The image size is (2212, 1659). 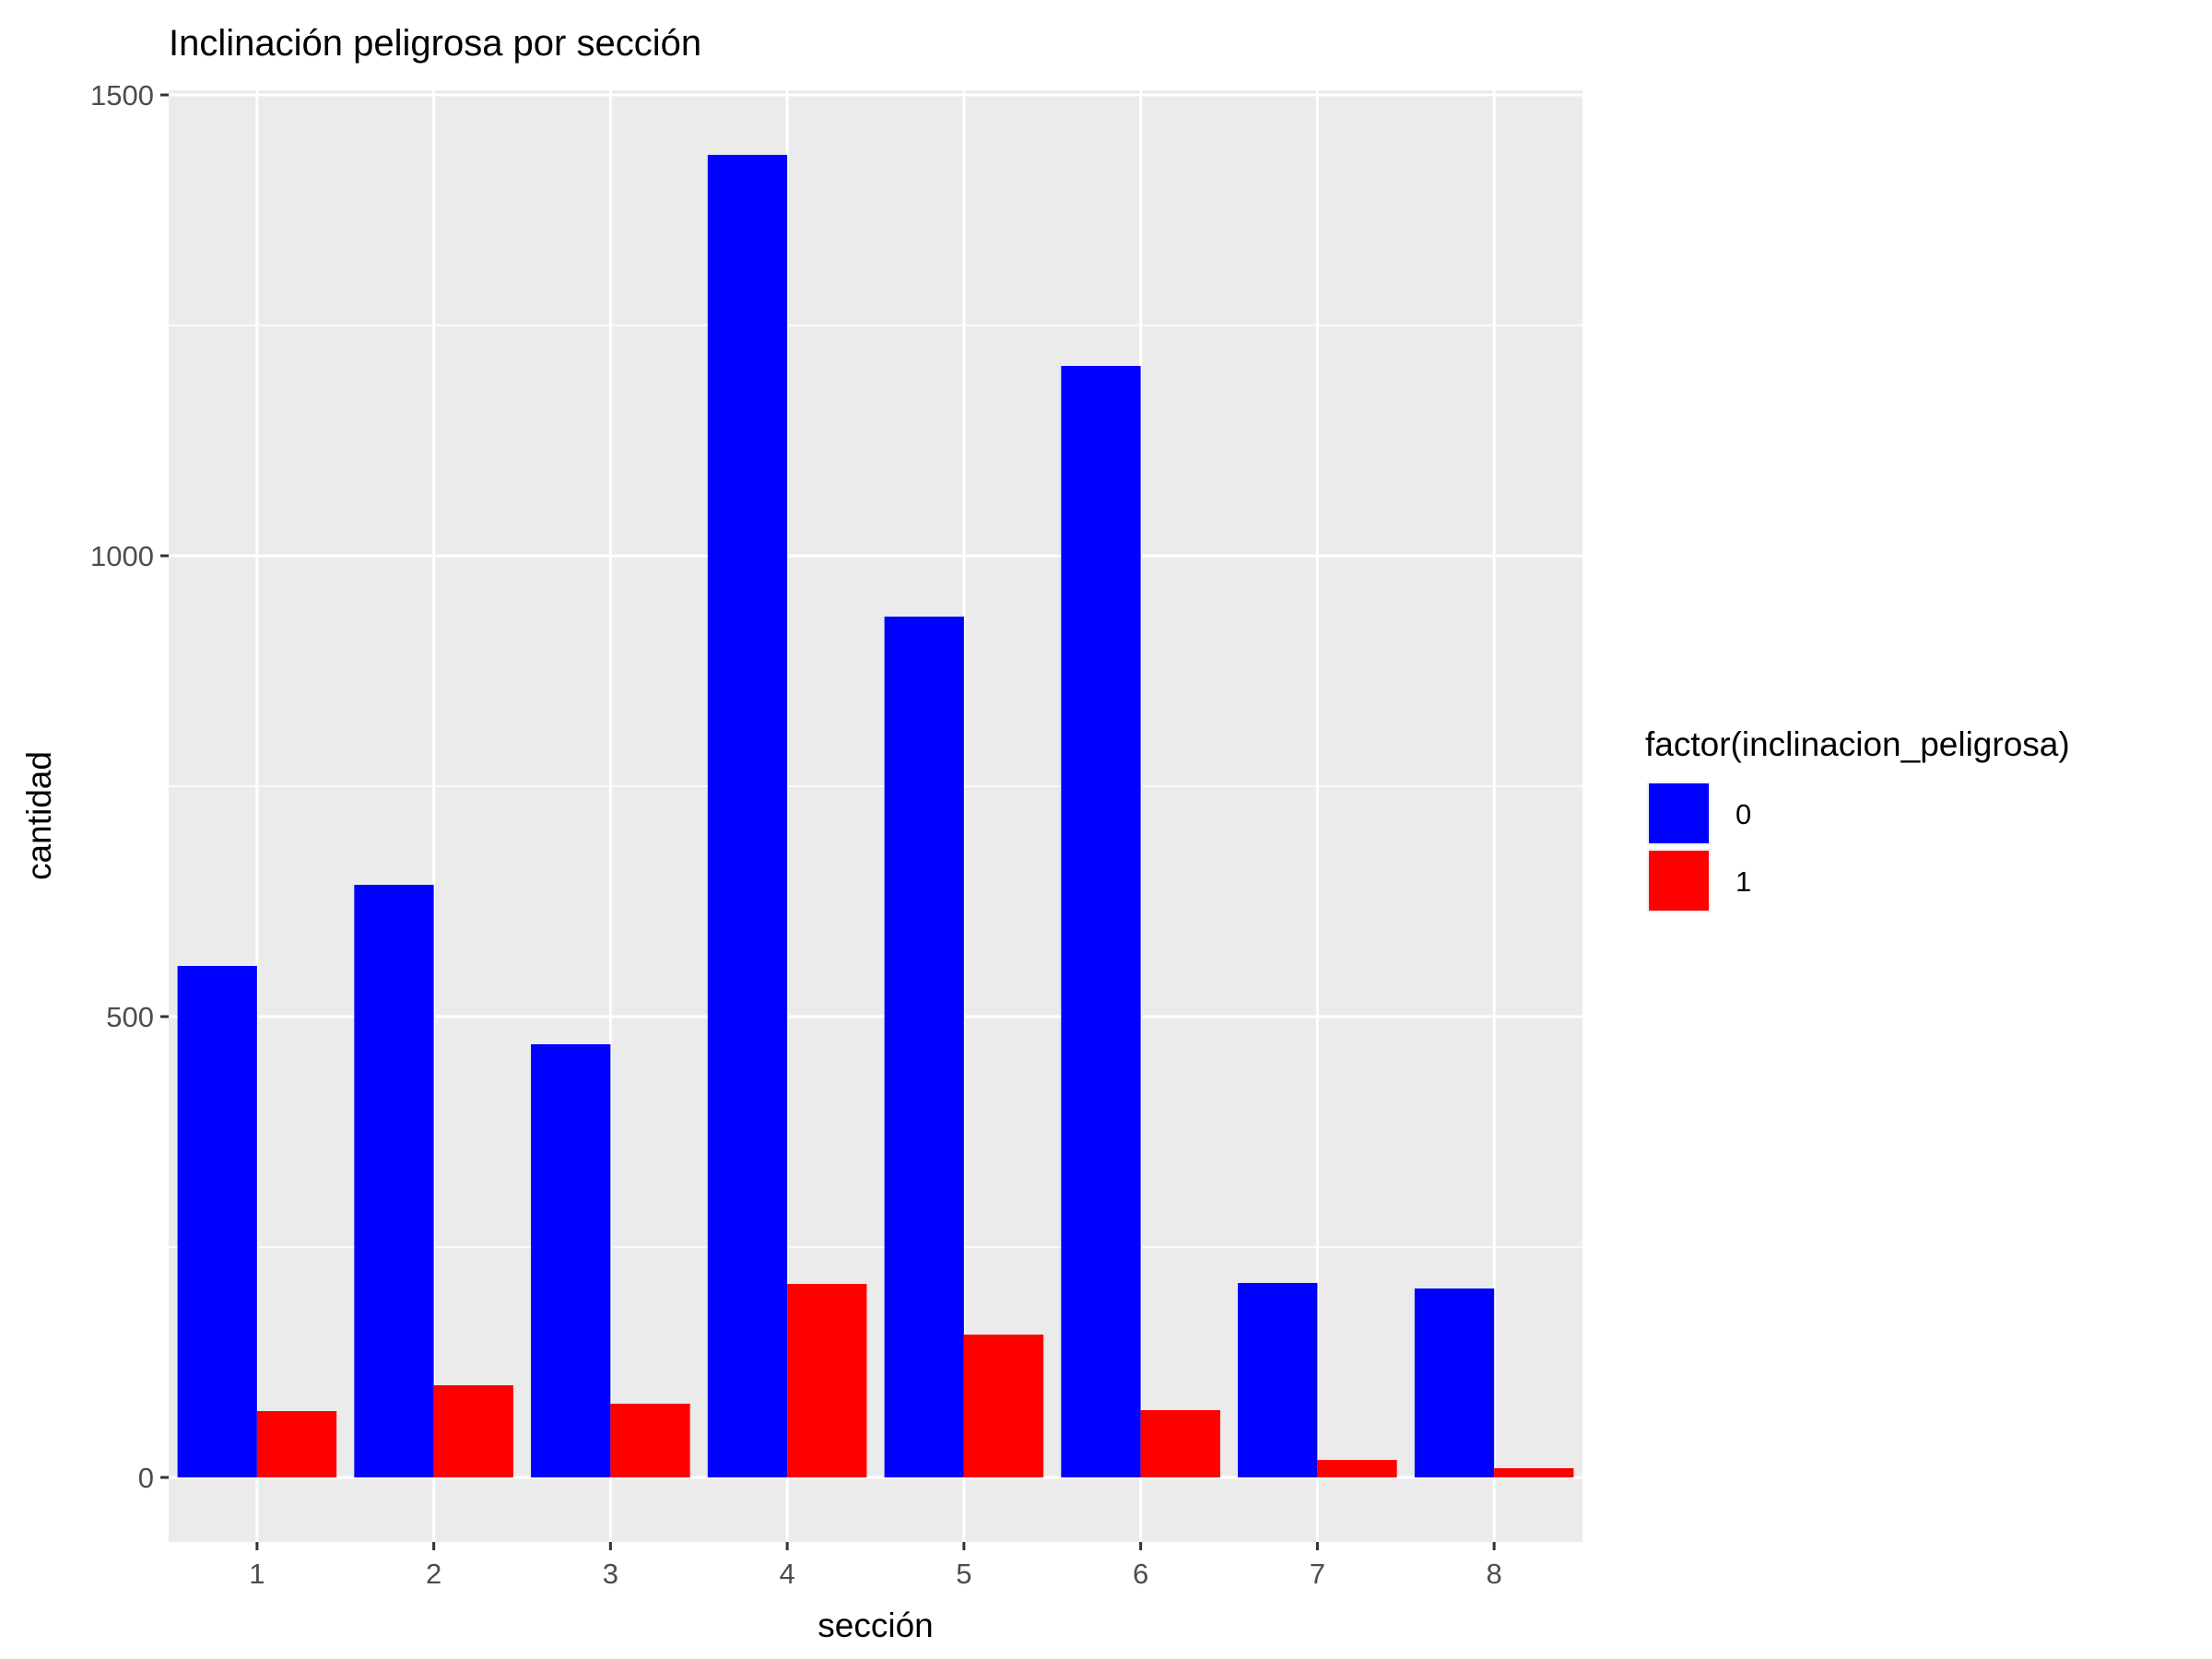 What do you see at coordinates (875, 1625) in the screenshot?
I see `x-axis-title: sección` at bounding box center [875, 1625].